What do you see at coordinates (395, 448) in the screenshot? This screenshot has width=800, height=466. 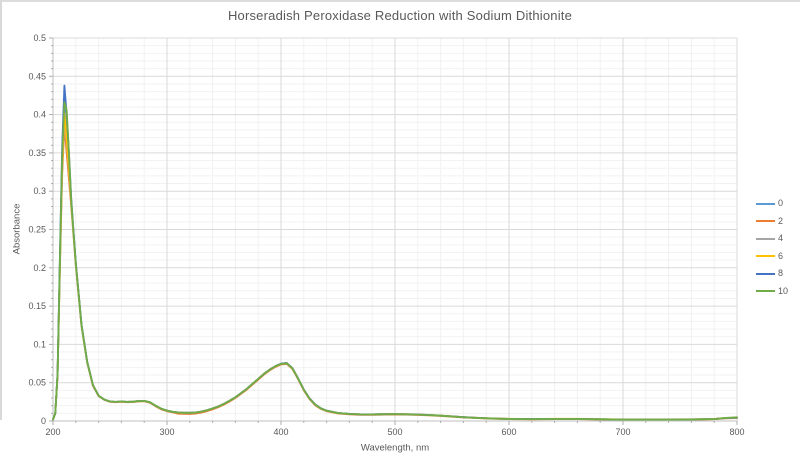 I see `x-axis-title: Wavelength, nm` at bounding box center [395, 448].